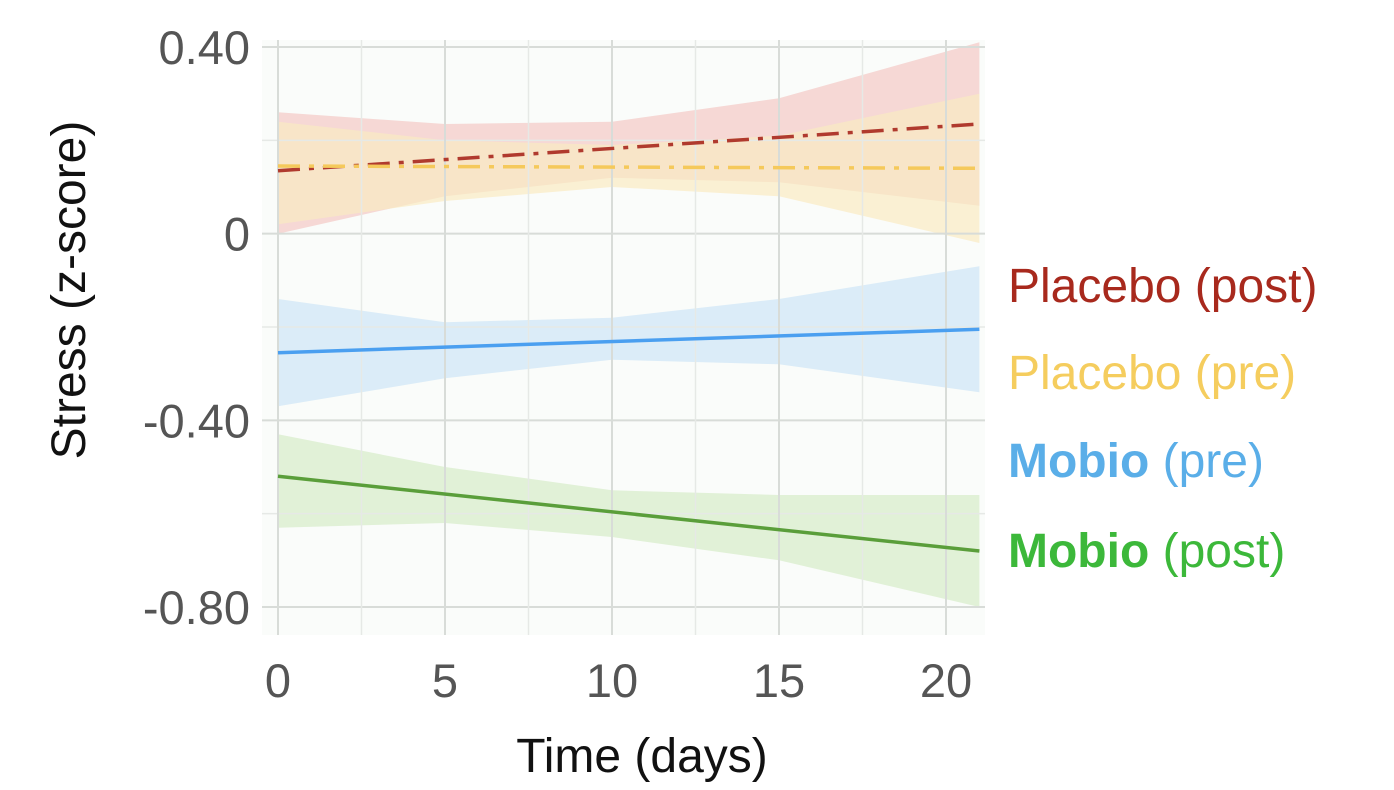 Image resolution: width=1394 pixels, height=790 pixels. Describe the element at coordinates (628, 167) in the screenshot. I see `series-line-placebo-pre` at that location.